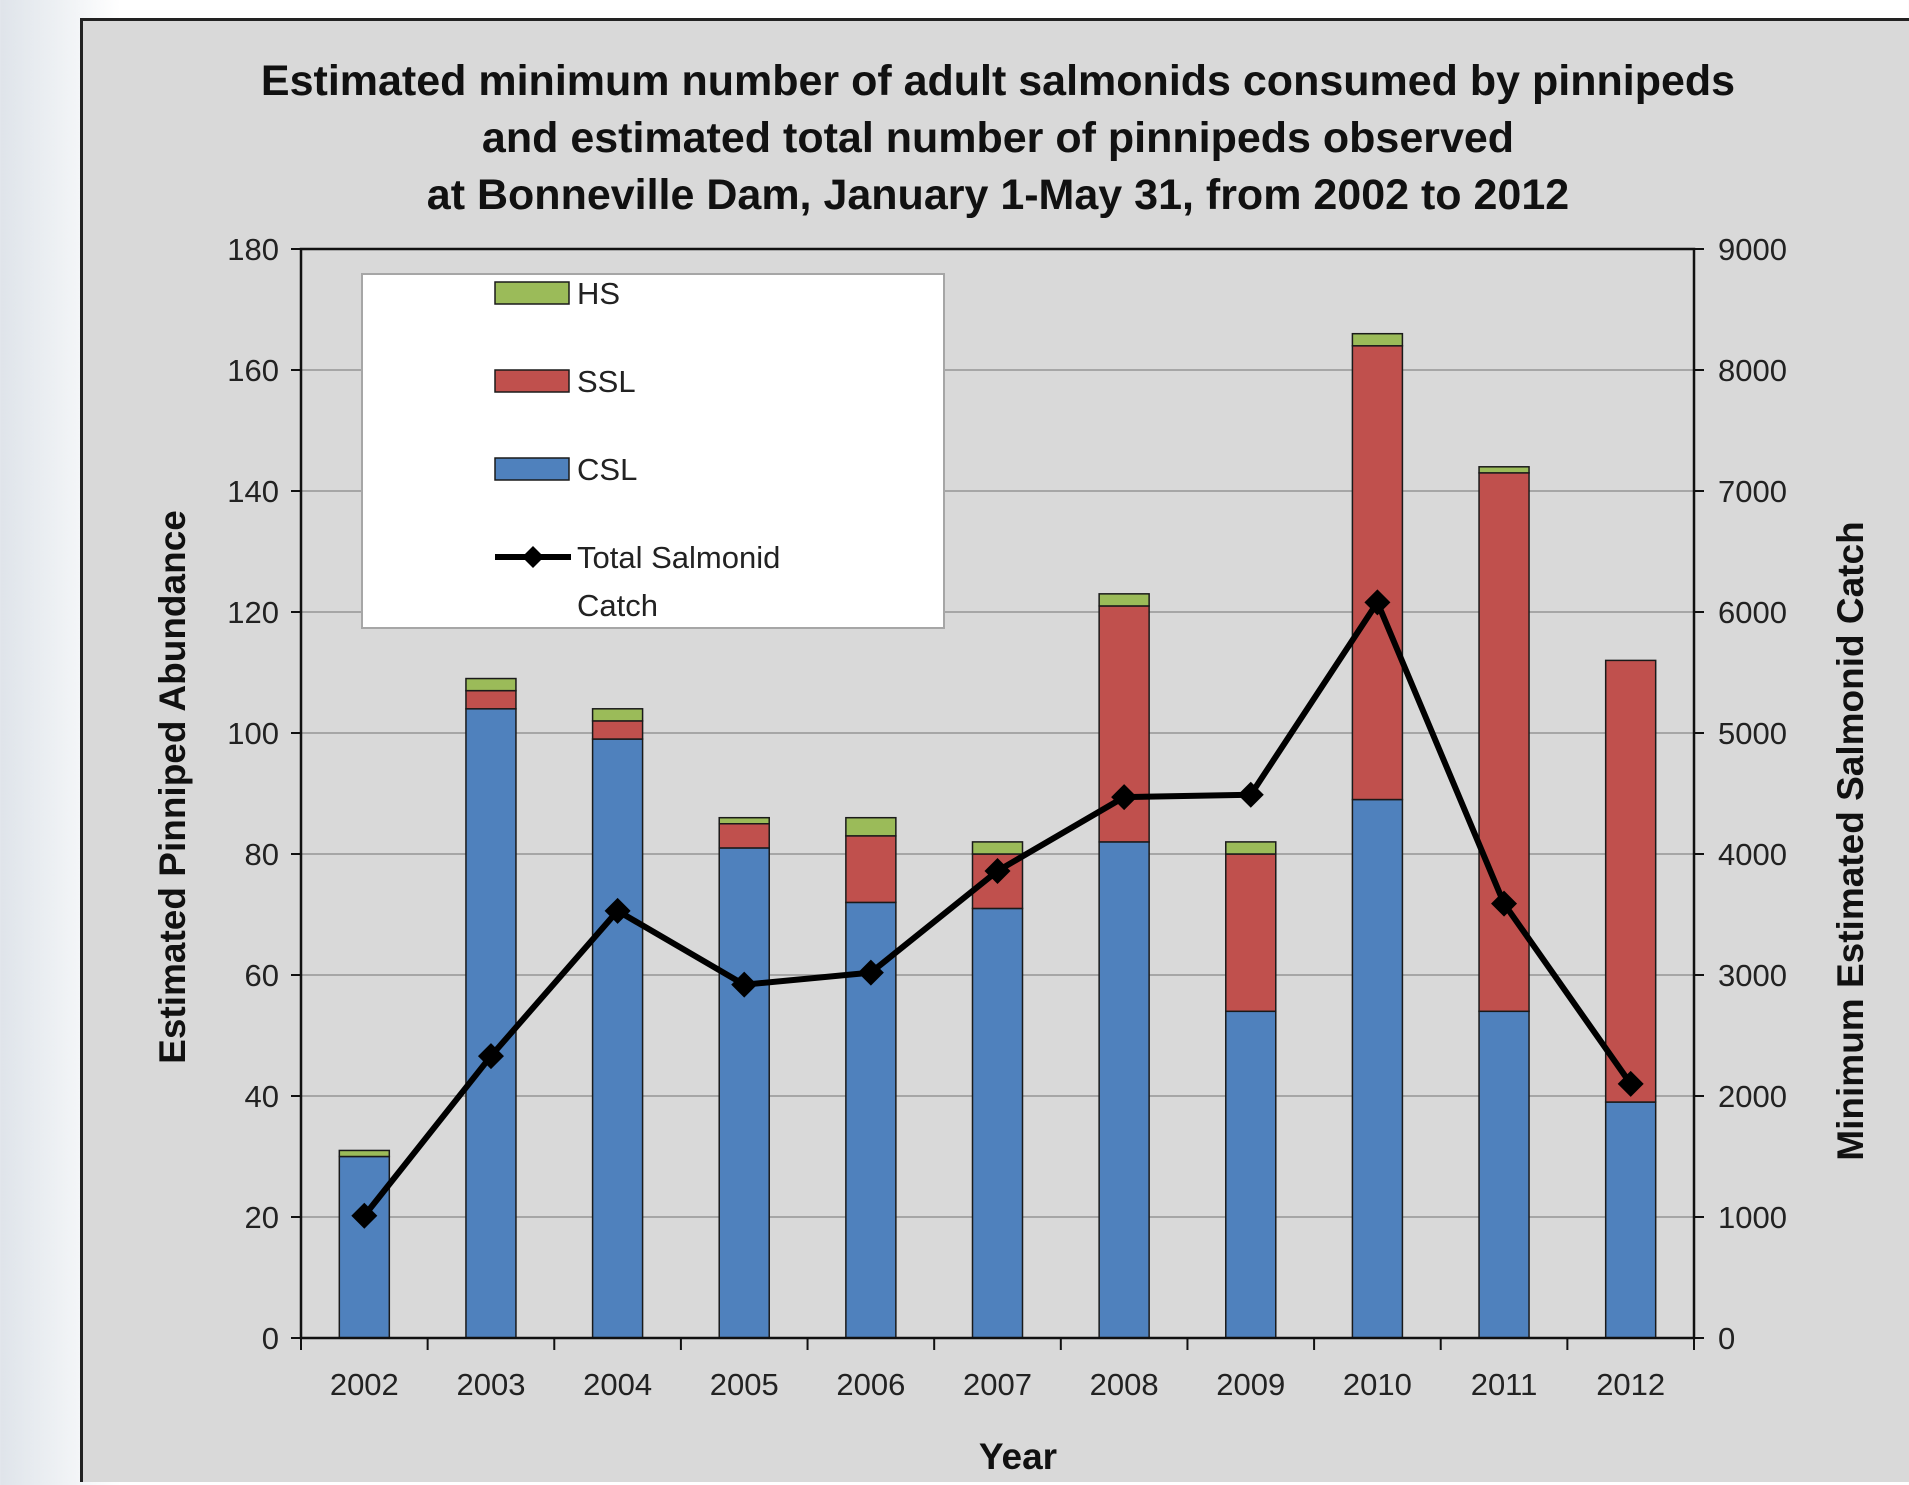 The image size is (1909, 1485). Describe the element at coordinates (262, 975) in the screenshot. I see `y-tick-label: 60` at that location.